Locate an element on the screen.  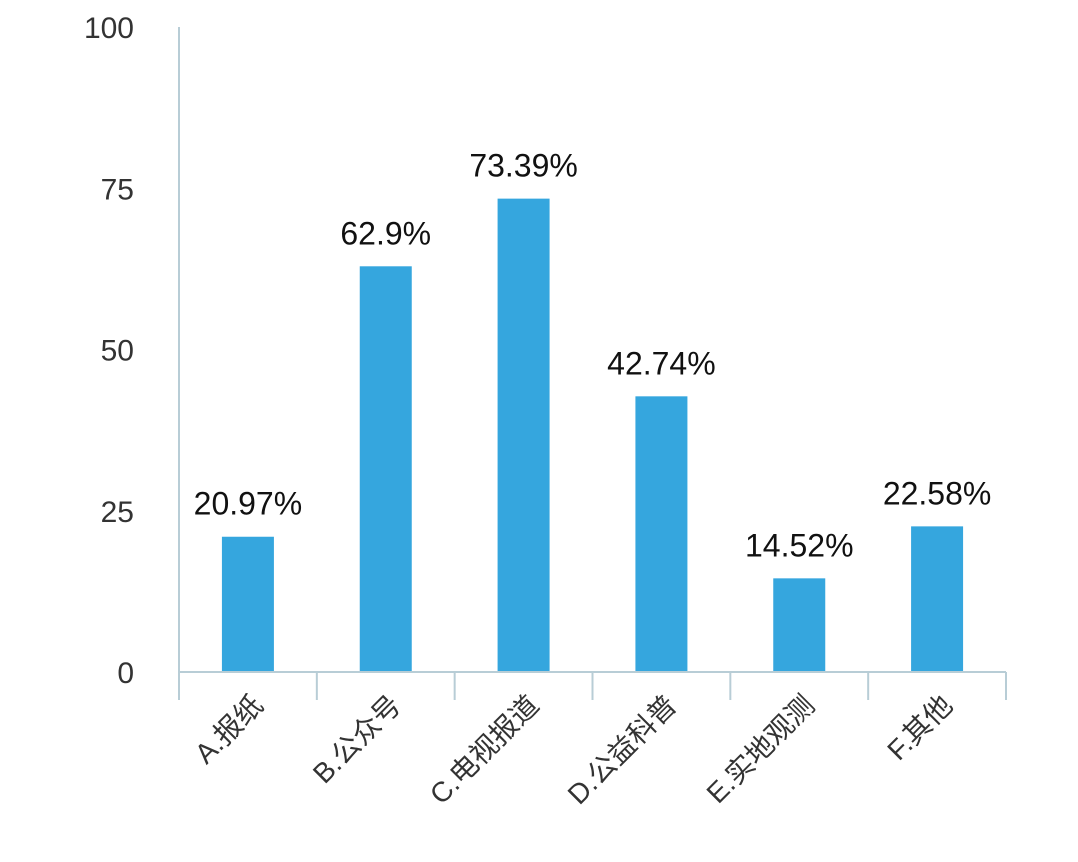
data-label: 20.97% is located at coordinates (248, 504).